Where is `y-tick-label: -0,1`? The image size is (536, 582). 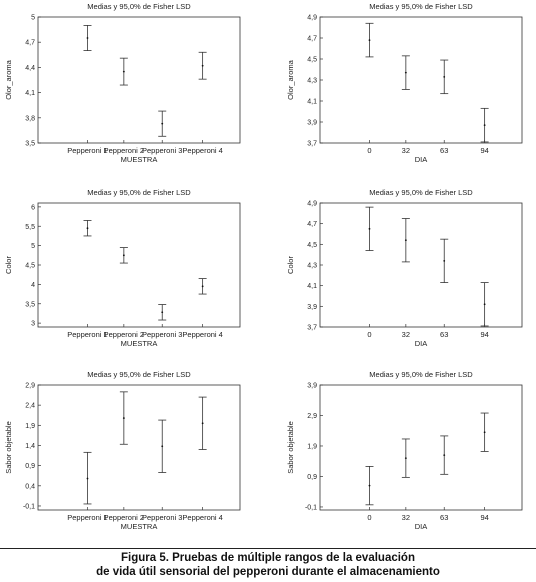 y-tick-label: -0,1 is located at coordinates (29, 506).